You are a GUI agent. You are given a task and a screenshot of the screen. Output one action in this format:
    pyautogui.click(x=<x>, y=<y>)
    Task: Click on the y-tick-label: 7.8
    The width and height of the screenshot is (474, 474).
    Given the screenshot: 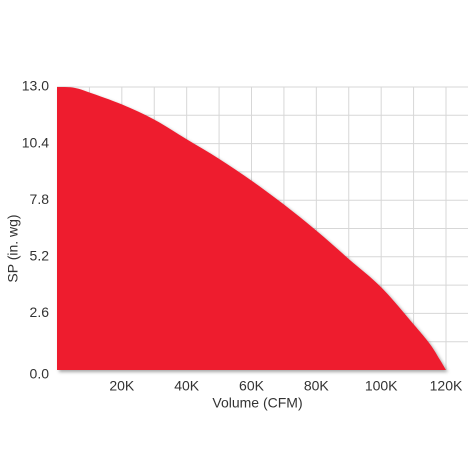 What is the action you would take?
    pyautogui.click(x=40, y=199)
    